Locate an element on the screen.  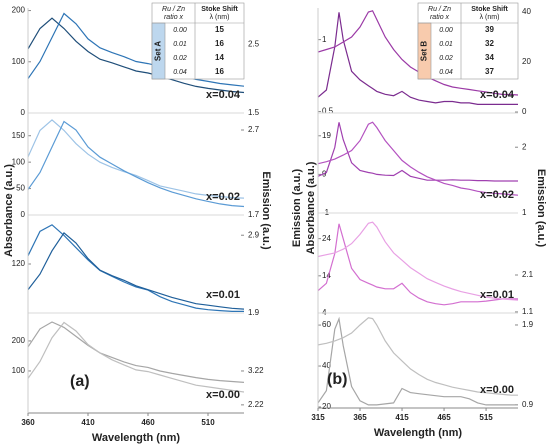
panel-label: (a) is located at coordinates (80, 381).